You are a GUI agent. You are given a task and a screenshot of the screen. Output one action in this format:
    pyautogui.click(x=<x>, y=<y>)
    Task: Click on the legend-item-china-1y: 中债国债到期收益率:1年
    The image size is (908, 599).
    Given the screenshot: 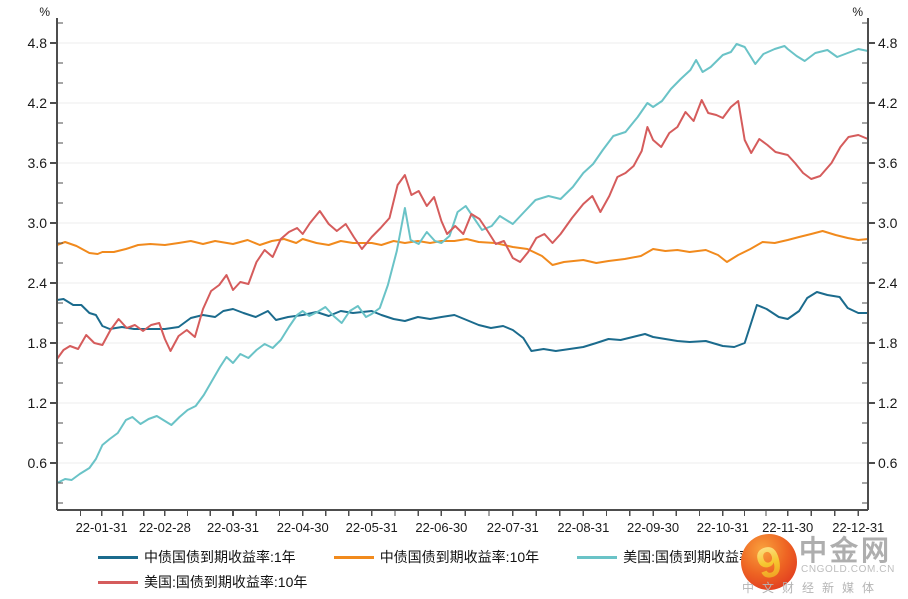 What is the action you would take?
    pyautogui.click(x=197, y=558)
    